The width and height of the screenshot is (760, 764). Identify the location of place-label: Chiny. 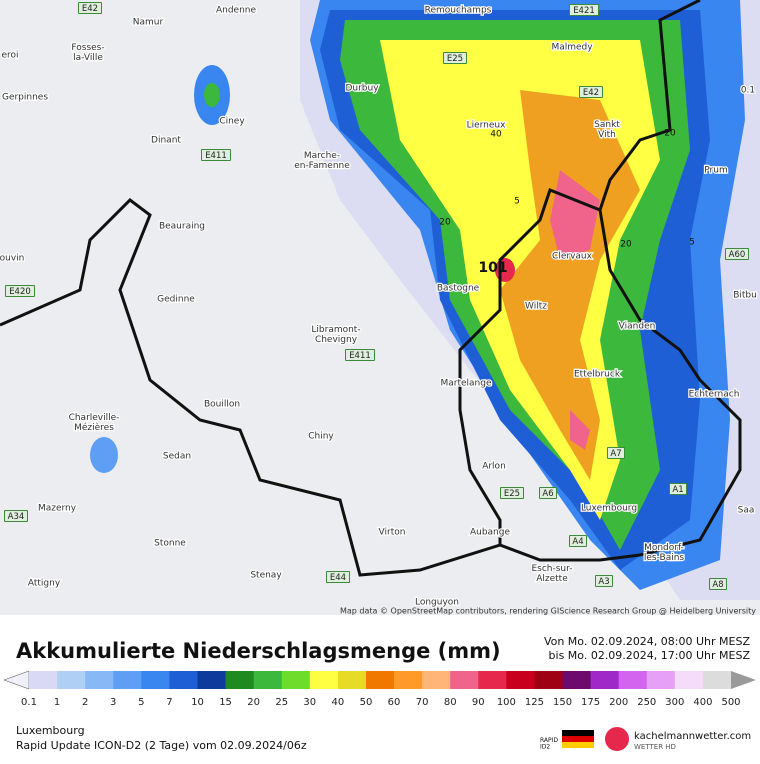
(321, 437).